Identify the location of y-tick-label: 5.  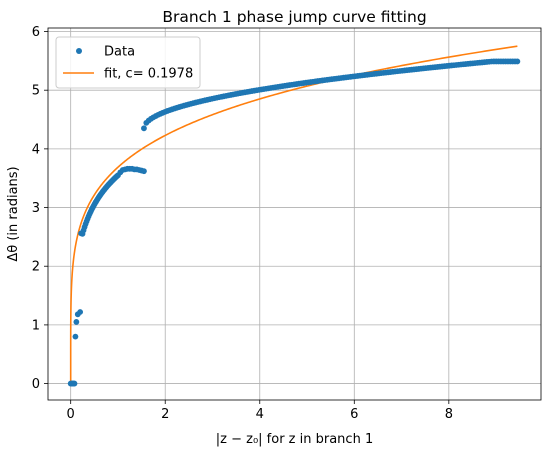
(36, 91).